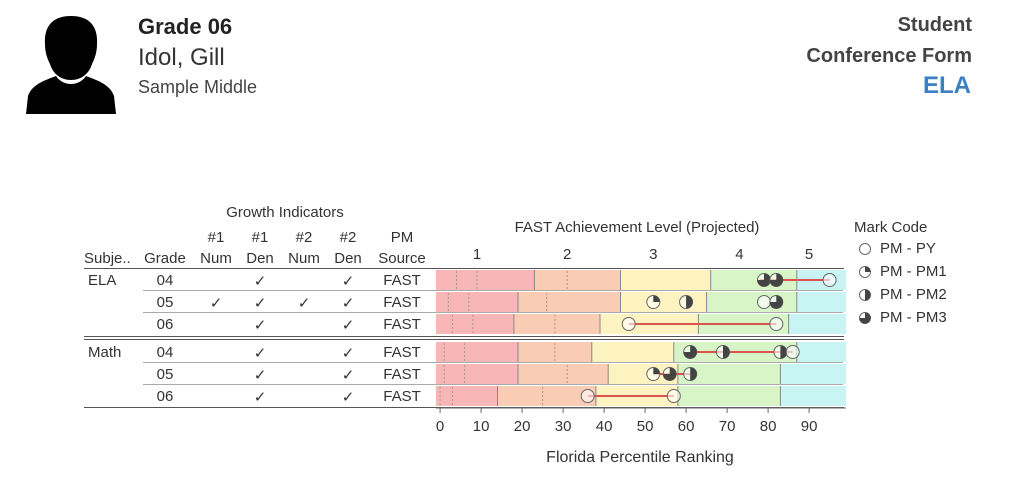 The height and width of the screenshot is (477, 1024). I want to click on legend-item-pm-pm3: PM - PM3, so click(902, 317).